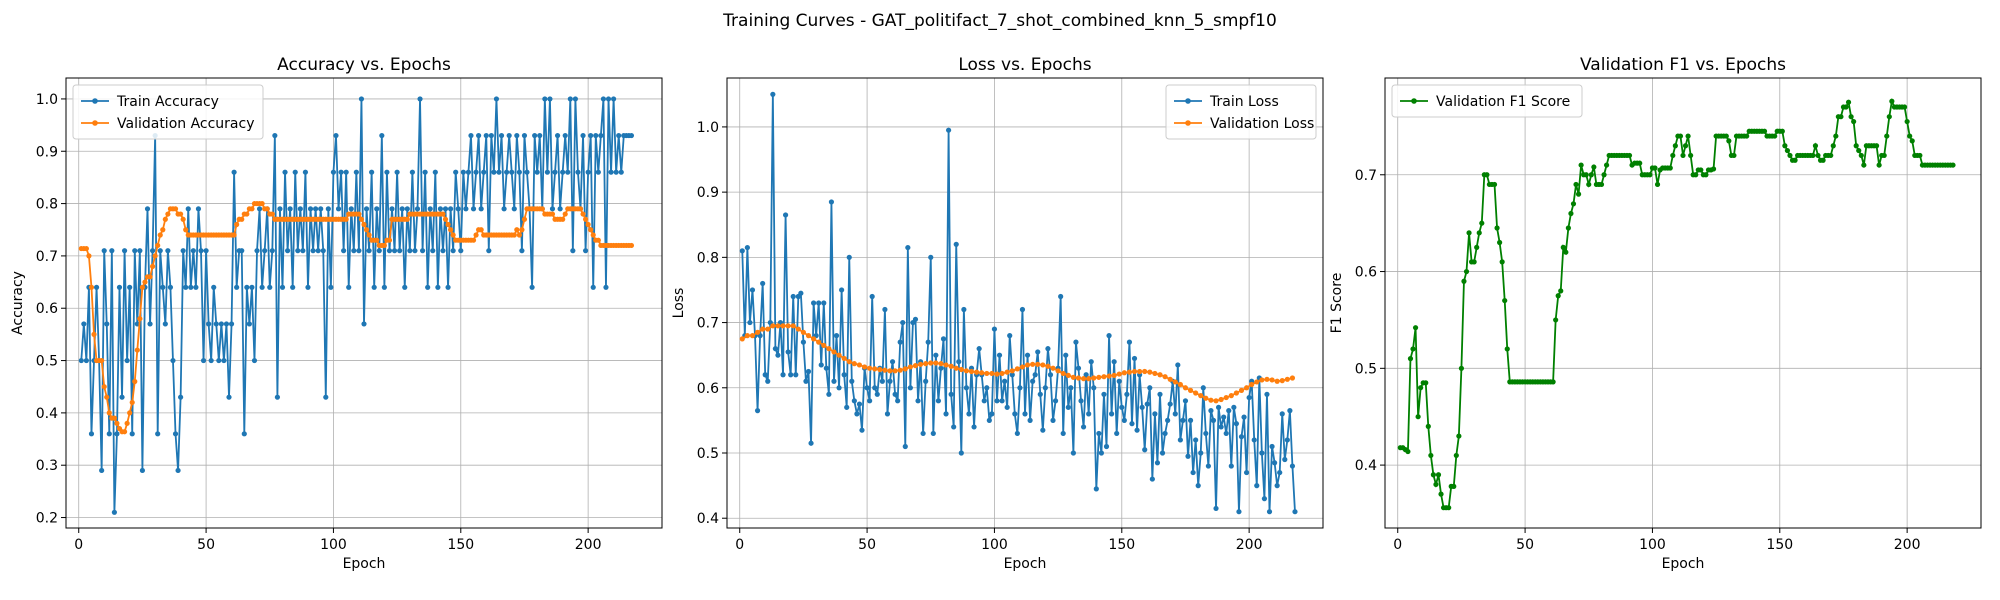 The image size is (2000, 600). I want to click on y-tick-label: 0.4, so click(708, 519).